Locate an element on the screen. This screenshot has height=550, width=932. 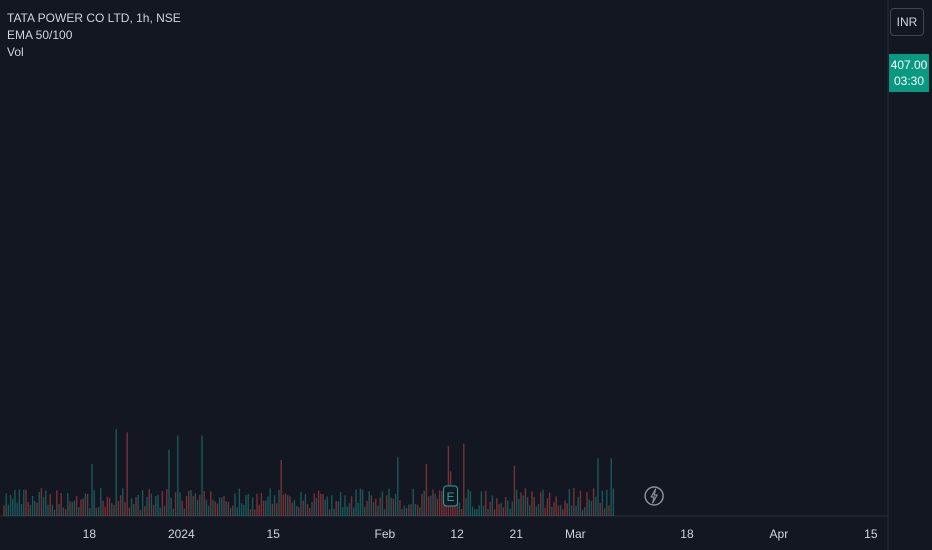
indicator-label: EMA 50/100 is located at coordinates (40, 35).